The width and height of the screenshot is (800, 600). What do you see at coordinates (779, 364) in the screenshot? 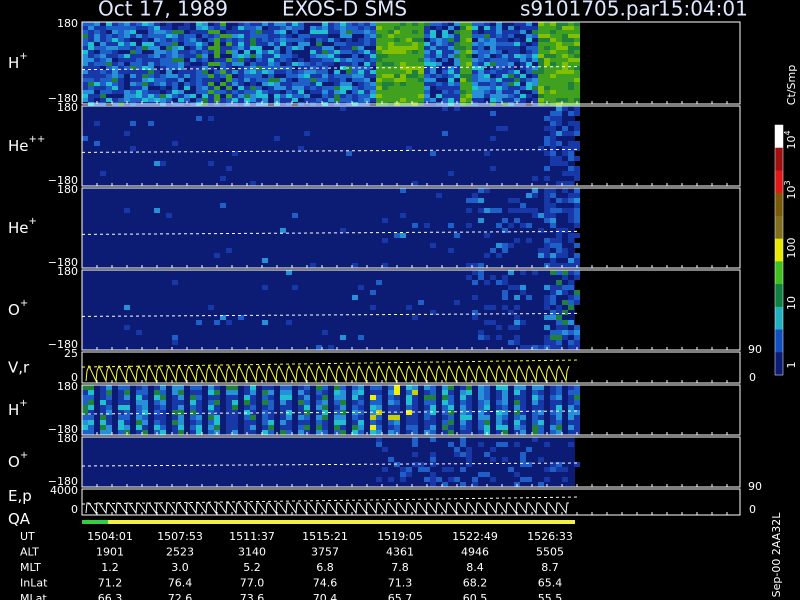
I see `colorbar-cell` at bounding box center [779, 364].